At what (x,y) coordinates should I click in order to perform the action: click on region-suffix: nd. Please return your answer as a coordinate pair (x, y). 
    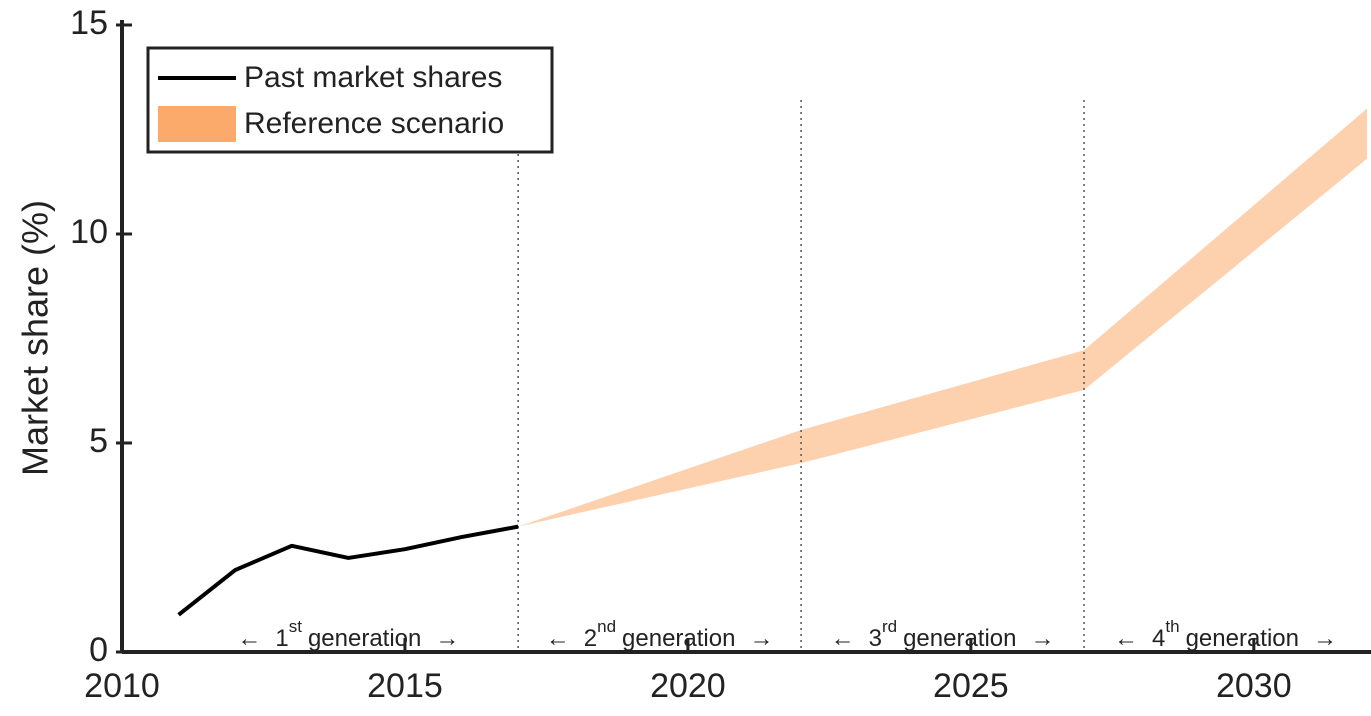
    Looking at the image, I should click on (606, 626).